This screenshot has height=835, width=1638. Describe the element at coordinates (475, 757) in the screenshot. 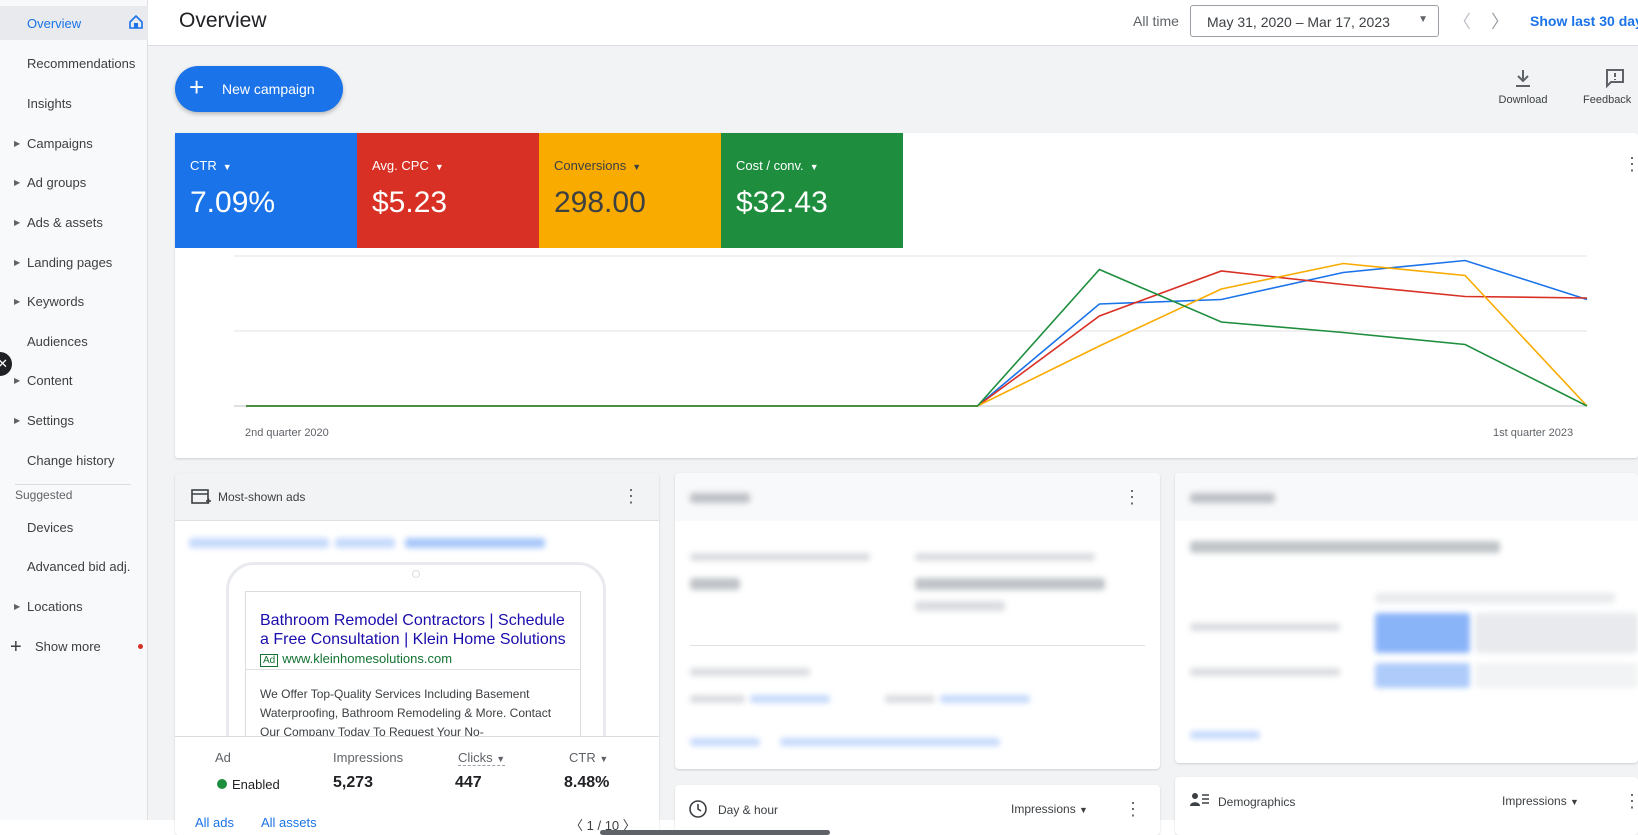

I see `clicks-label: Clicks` at that location.